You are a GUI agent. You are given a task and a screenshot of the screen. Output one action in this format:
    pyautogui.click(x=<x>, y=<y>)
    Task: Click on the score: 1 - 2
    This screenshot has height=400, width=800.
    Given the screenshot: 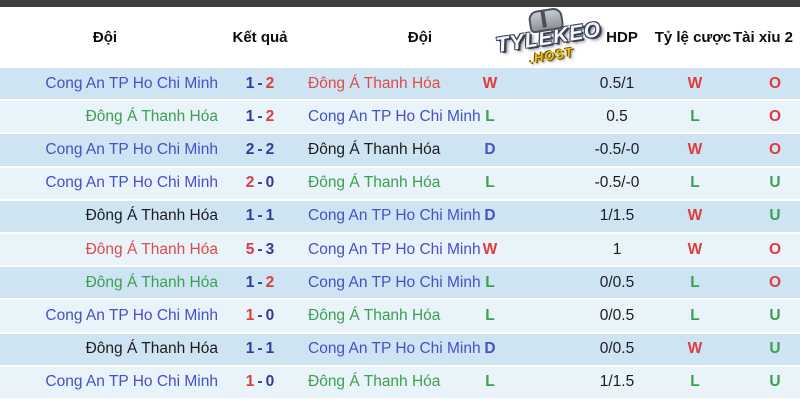 What is the action you would take?
    pyautogui.click(x=260, y=282)
    